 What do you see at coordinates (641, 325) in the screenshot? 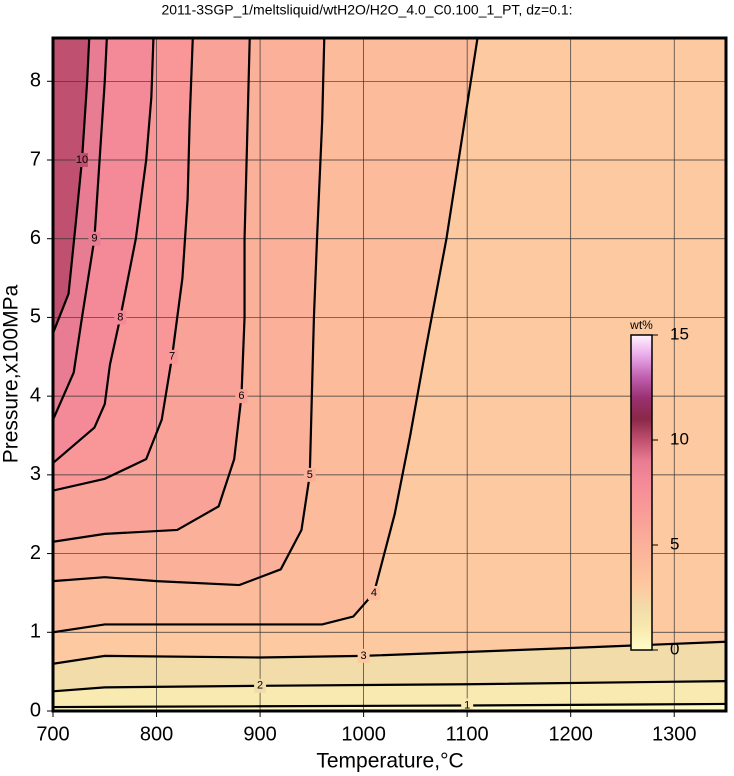
I see `colorbar-label: wt%` at bounding box center [641, 325].